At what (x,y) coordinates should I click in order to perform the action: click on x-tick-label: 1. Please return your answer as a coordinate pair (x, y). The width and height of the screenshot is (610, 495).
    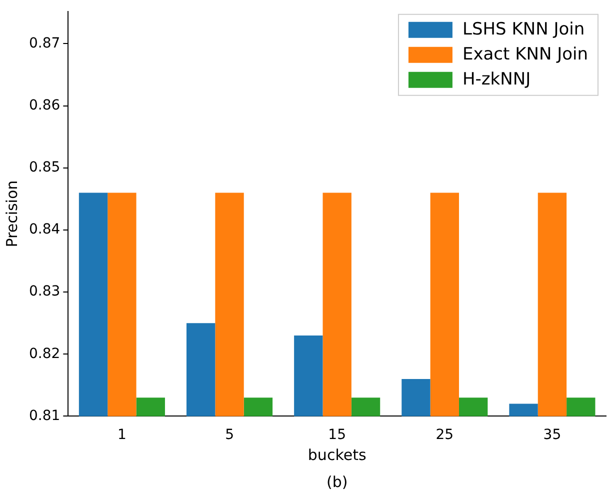
    Looking at the image, I should click on (121, 435).